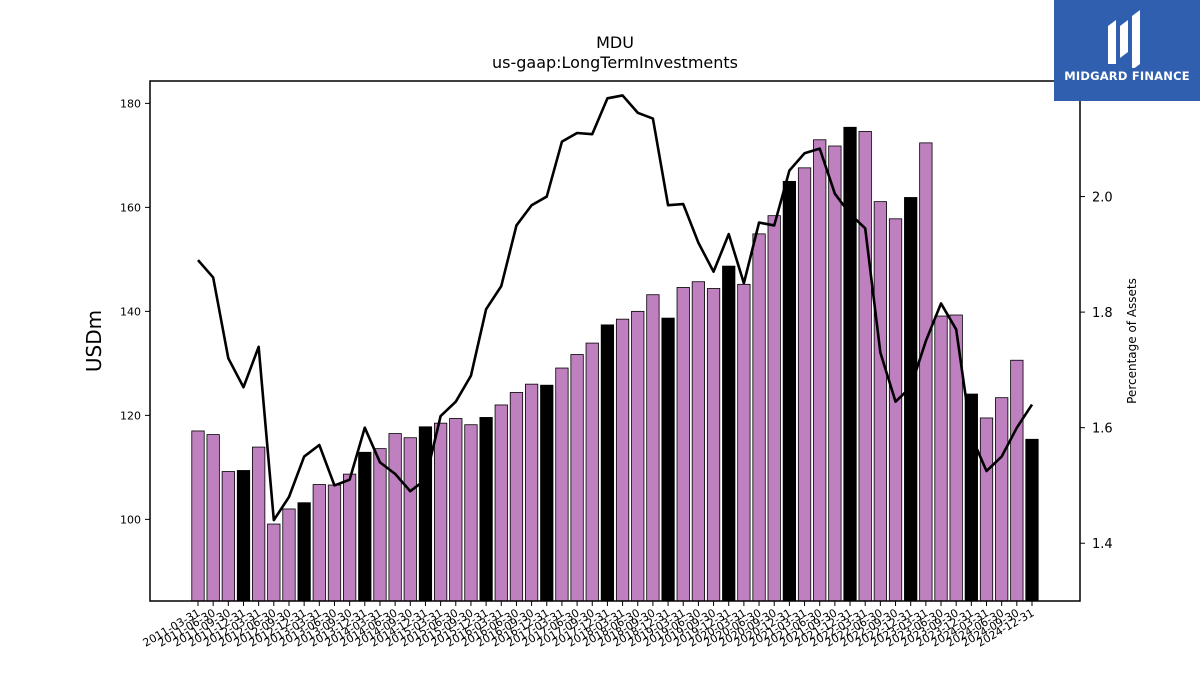 The image size is (1200, 675). Describe the element at coordinates (94, 341) in the screenshot. I see `y-axis-label: USDm` at that location.